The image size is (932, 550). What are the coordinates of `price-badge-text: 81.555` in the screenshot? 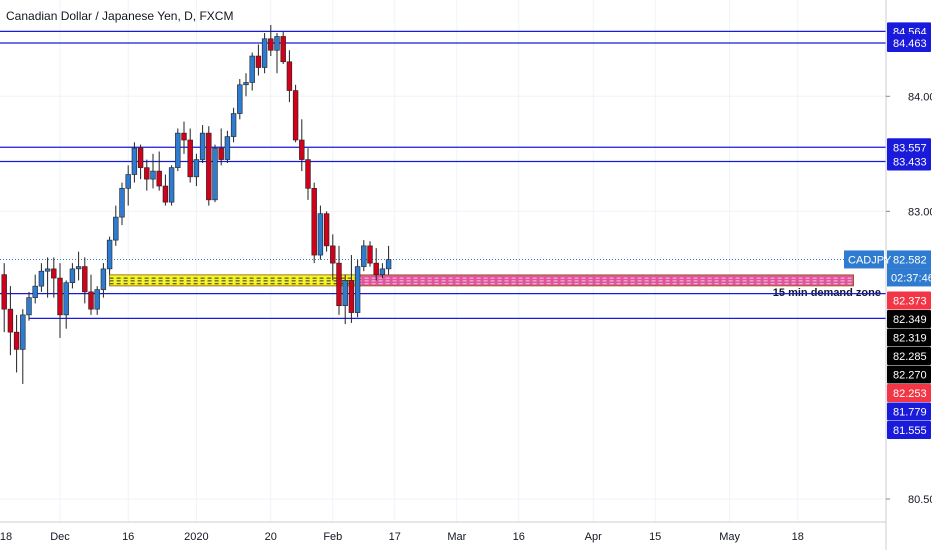 It's located at (910, 431).